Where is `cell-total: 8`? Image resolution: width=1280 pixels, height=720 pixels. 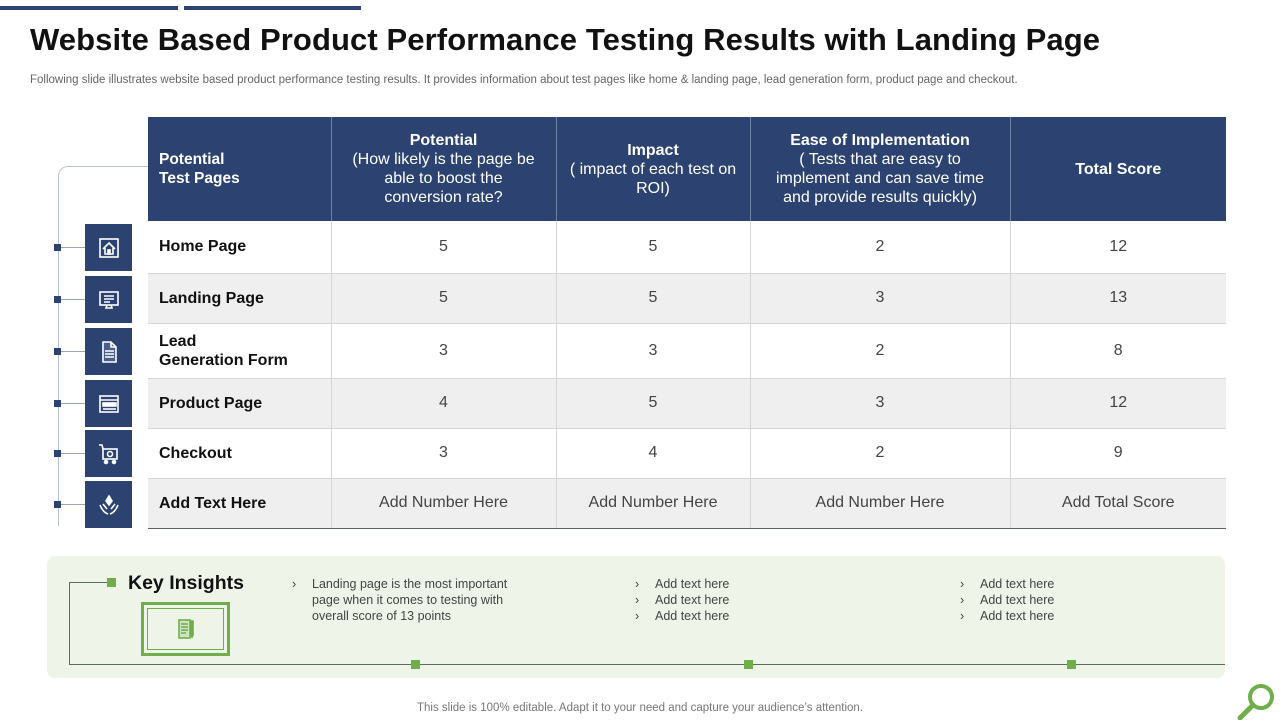
cell-total: 8 is located at coordinates (1117, 351).